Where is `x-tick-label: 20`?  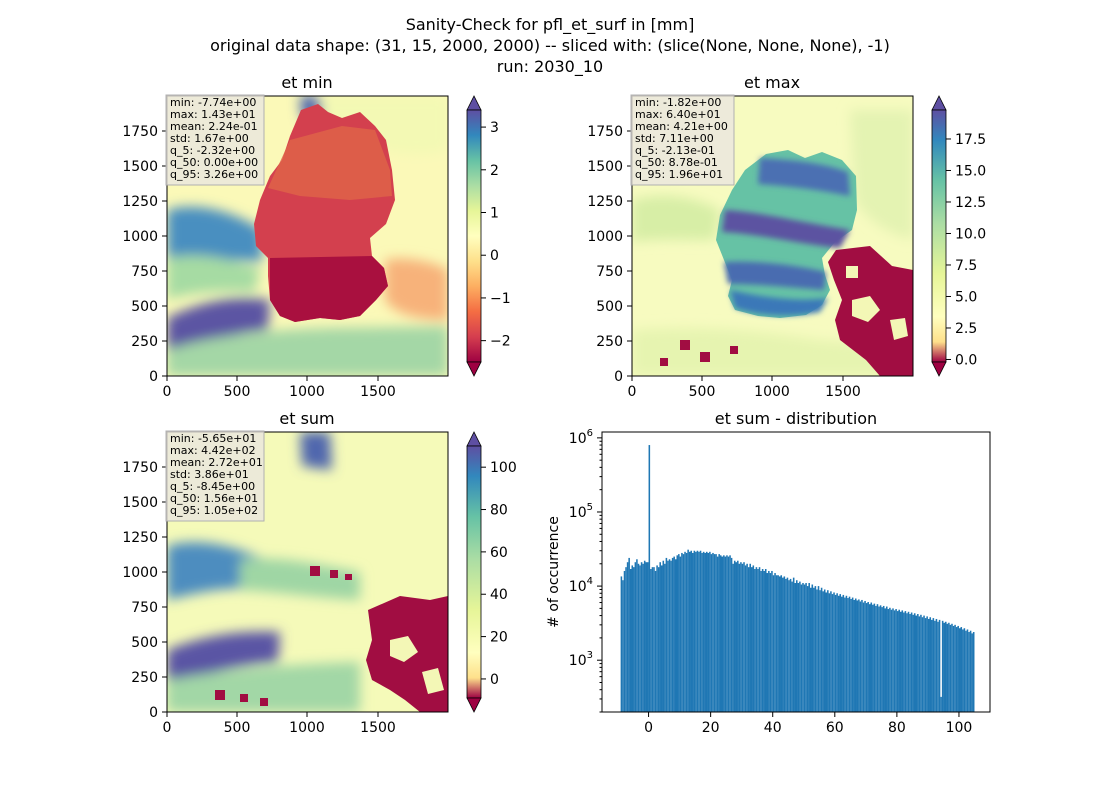 x-tick-label: 20 is located at coordinates (711, 728).